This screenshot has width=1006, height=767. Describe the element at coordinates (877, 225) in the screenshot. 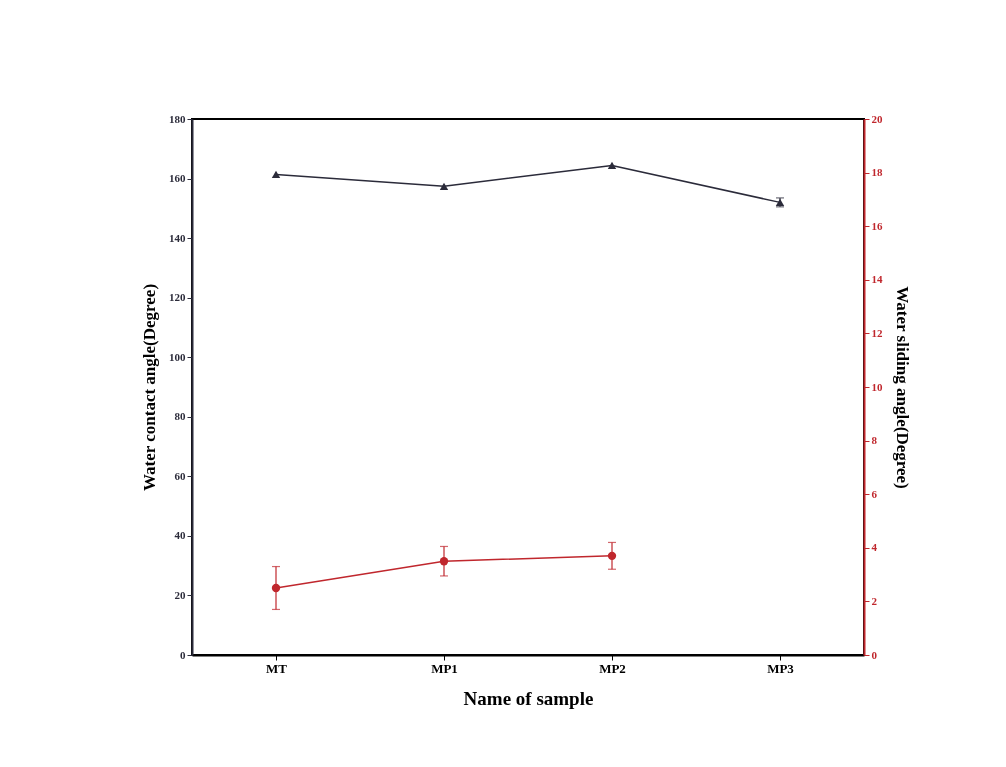

I see `y2-tick-label: 16` at that location.